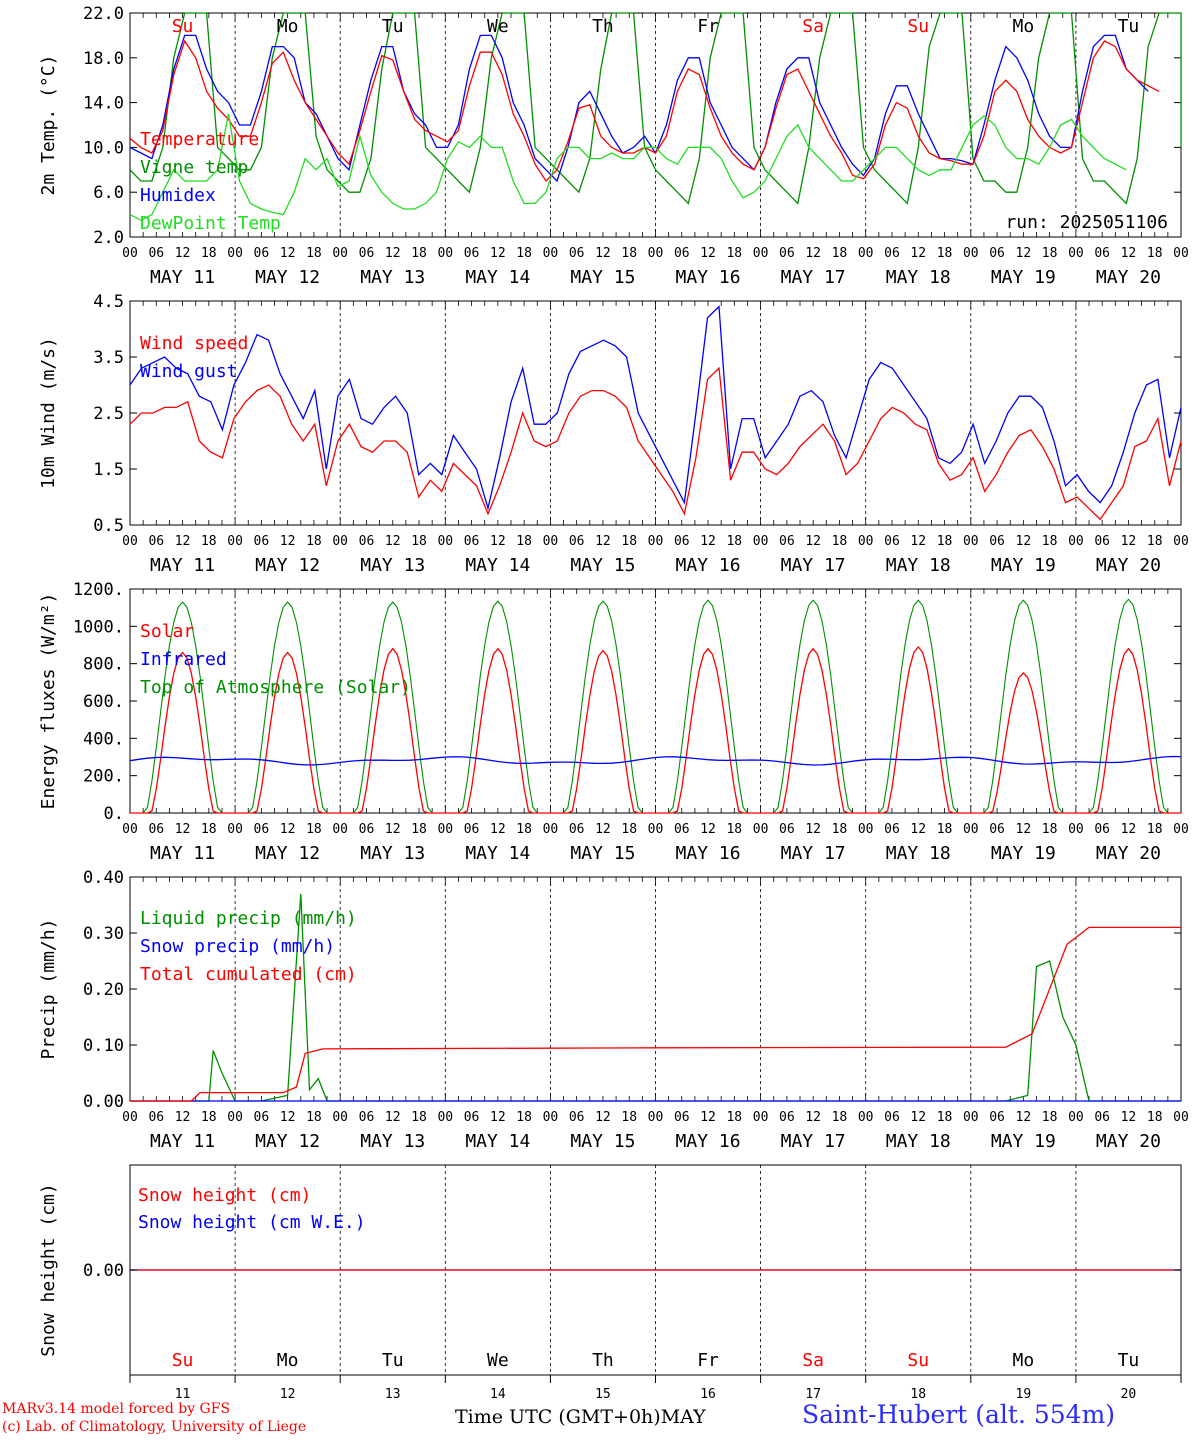 The height and width of the screenshot is (1440, 1194). Describe the element at coordinates (1023, 277) in the screenshot. I see `date-label: MAY 19` at that location.